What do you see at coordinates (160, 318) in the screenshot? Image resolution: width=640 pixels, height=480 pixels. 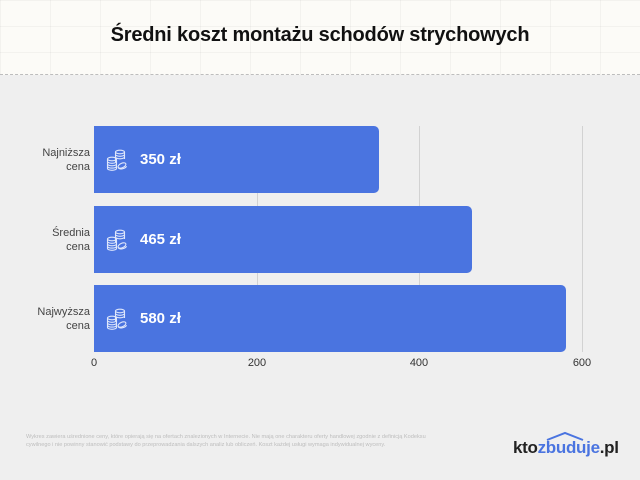 I see `bar-value-label: 580 zł` at bounding box center [160, 318].